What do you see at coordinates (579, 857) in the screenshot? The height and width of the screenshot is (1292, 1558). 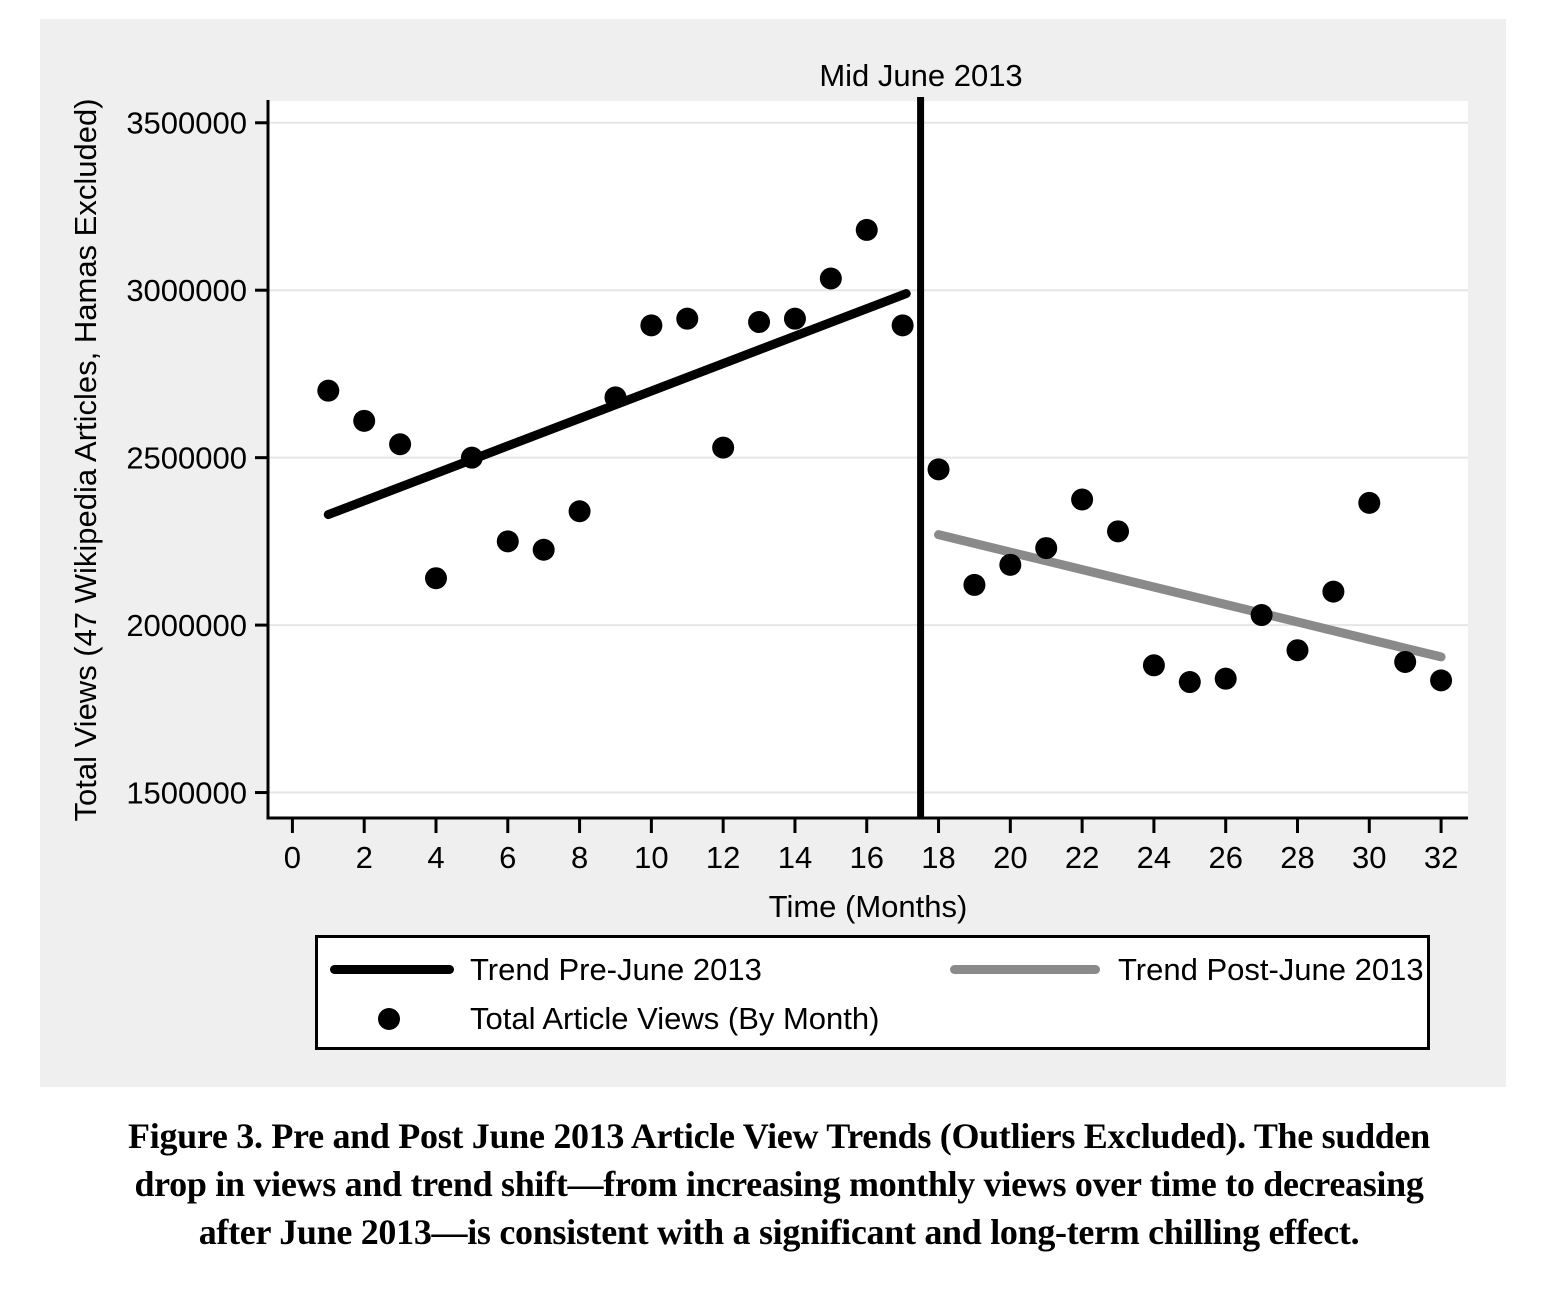 I see `x-tick-label: 8` at bounding box center [579, 857].